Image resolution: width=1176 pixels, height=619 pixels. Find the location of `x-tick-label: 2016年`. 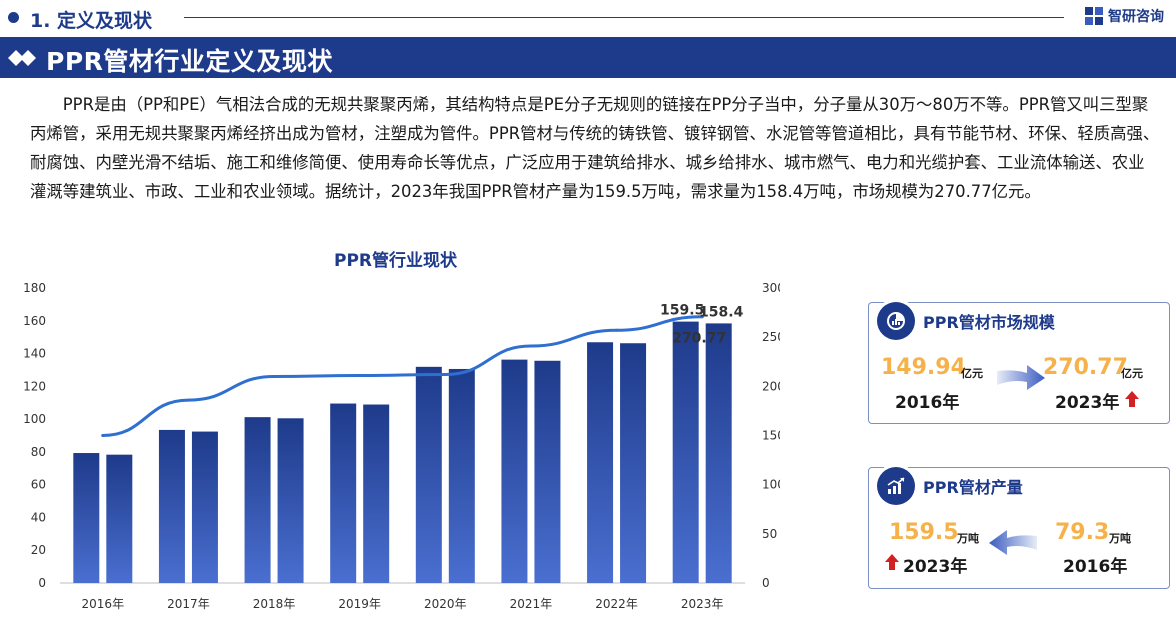

x-tick-label: 2016年 is located at coordinates (103, 604).